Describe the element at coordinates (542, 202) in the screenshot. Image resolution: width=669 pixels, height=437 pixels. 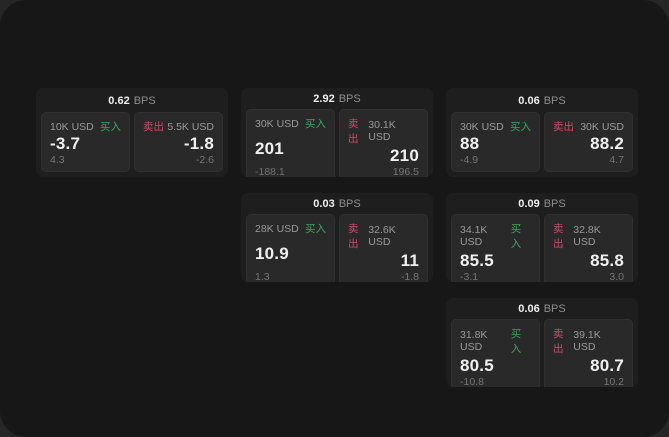
I see `bps-header: 0.09 BPS` at that location.